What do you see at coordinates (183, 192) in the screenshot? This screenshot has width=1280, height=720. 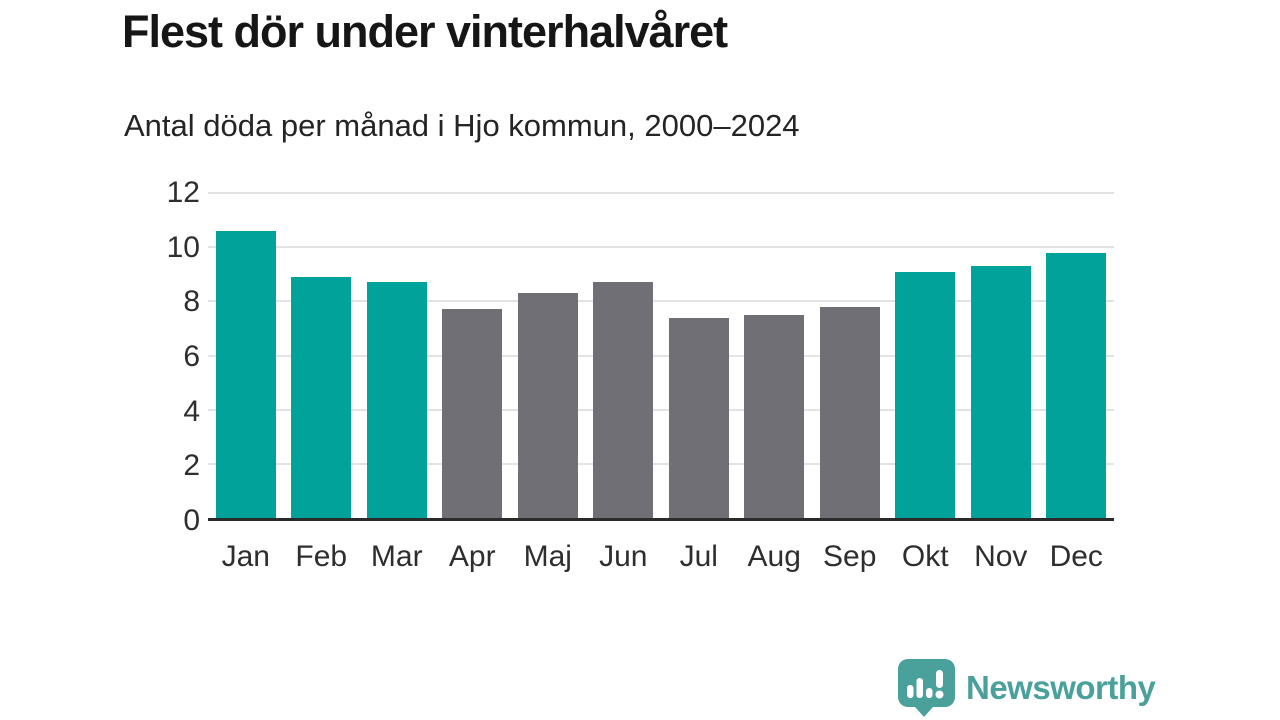 I see `y-tick-label-12: 12` at bounding box center [183, 192].